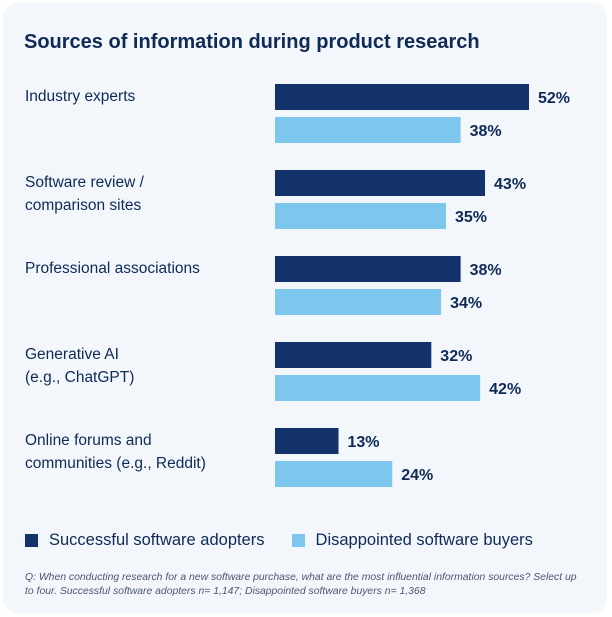  What do you see at coordinates (83, 205) in the screenshot?
I see `category-label-line: comparison sites` at bounding box center [83, 205].